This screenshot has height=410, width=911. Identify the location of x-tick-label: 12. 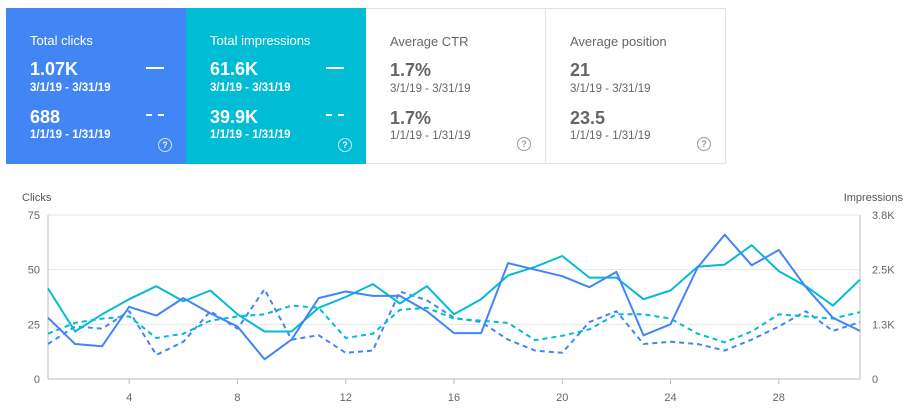
(346, 398).